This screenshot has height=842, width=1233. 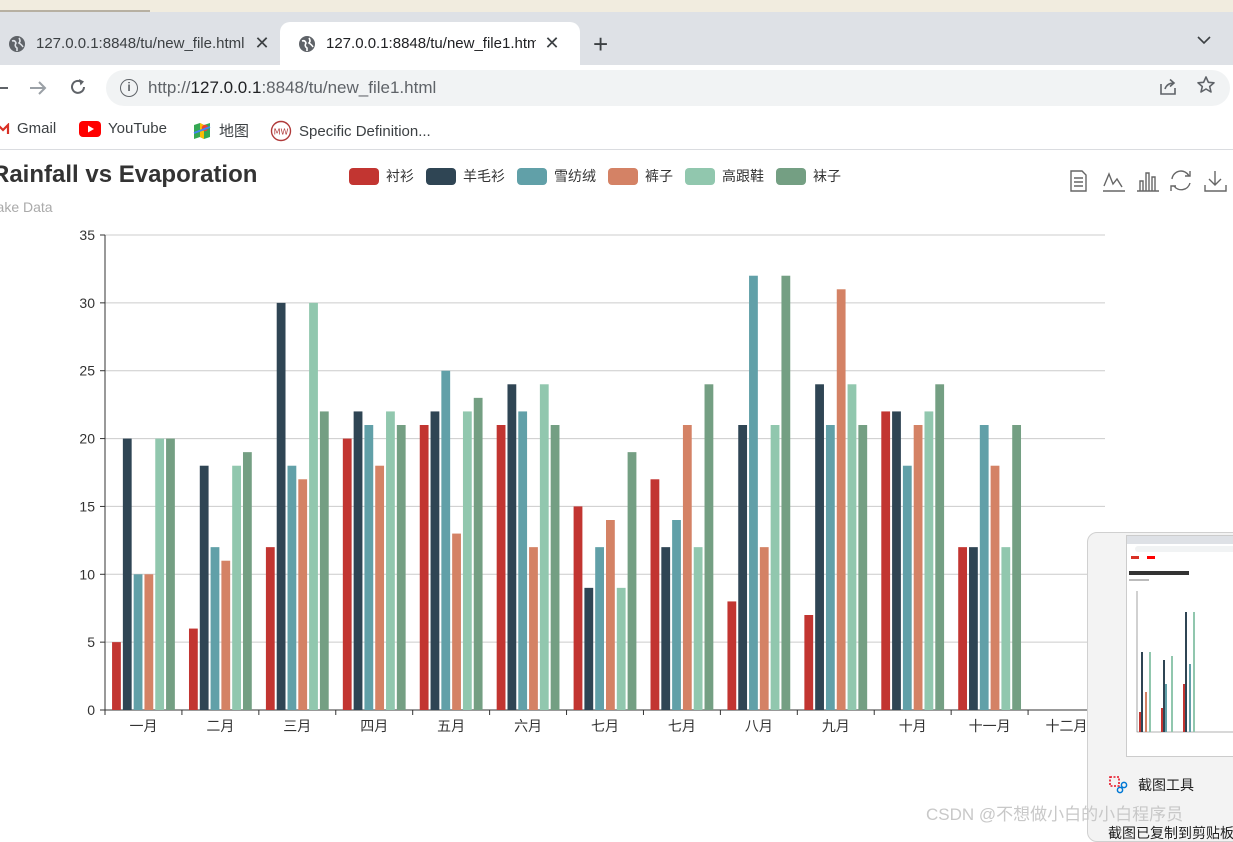 I want to click on window-top-strip, so click(x=616, y=6).